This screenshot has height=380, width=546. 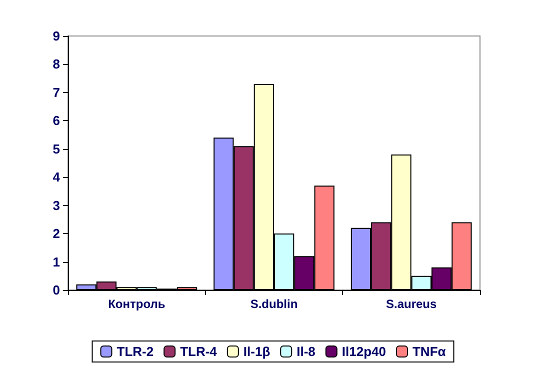 I want to click on legend-label: TNFα, so click(x=429, y=351).